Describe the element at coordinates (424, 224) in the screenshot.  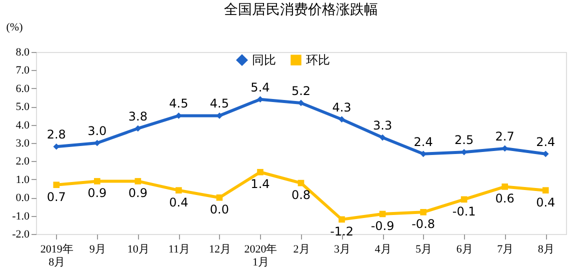
I see `data-label: -0.8` at that location.